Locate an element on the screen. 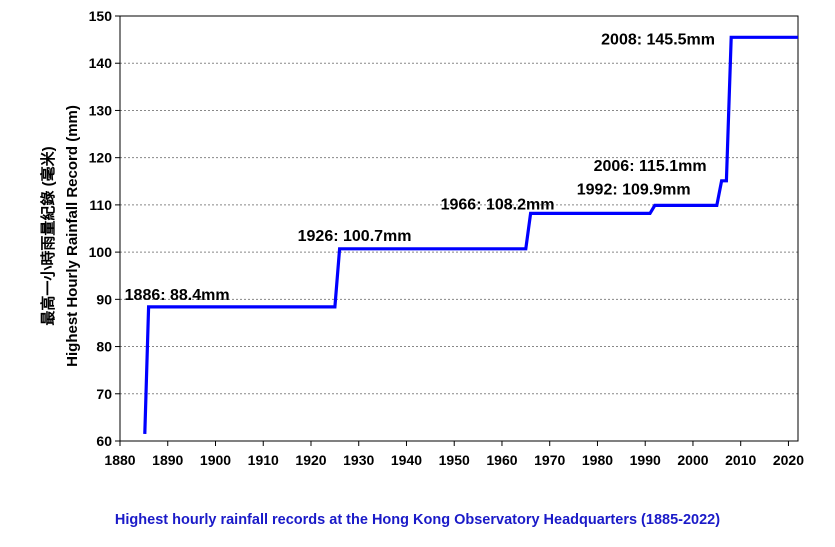  y-axis: 60 70 80 90 100 110 120 130 140 150 is located at coordinates (104, 228).